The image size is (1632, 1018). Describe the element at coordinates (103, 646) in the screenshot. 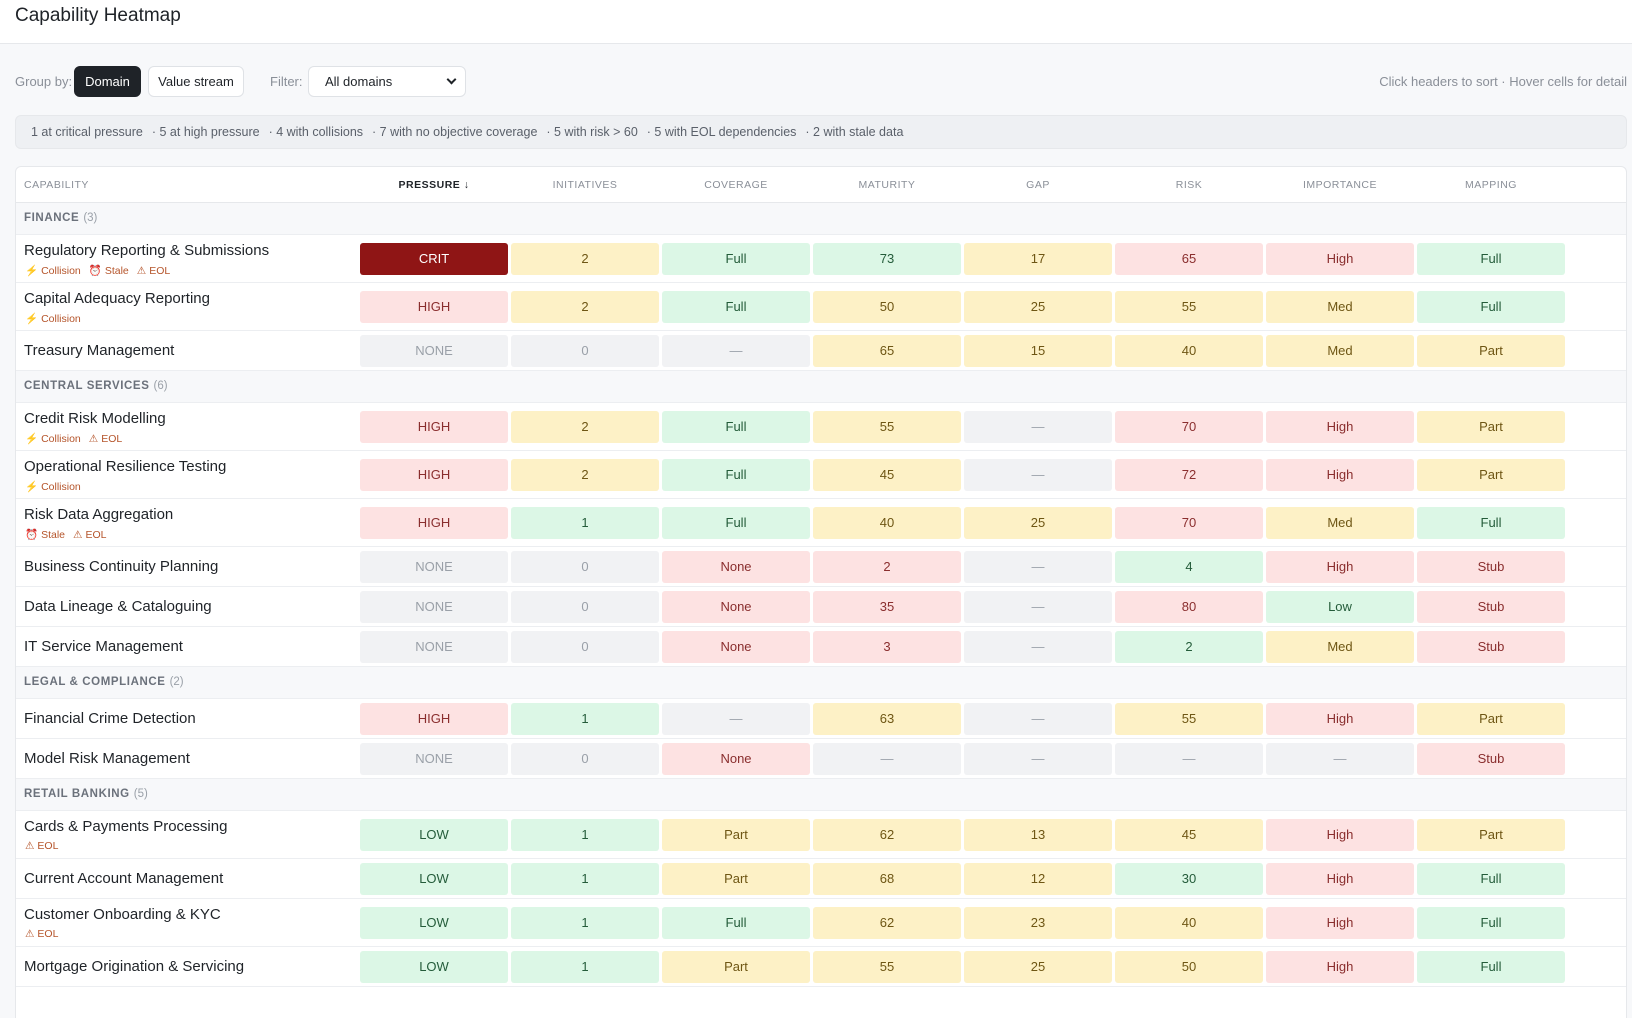

I see `capability-name: IT Service Management` at that location.